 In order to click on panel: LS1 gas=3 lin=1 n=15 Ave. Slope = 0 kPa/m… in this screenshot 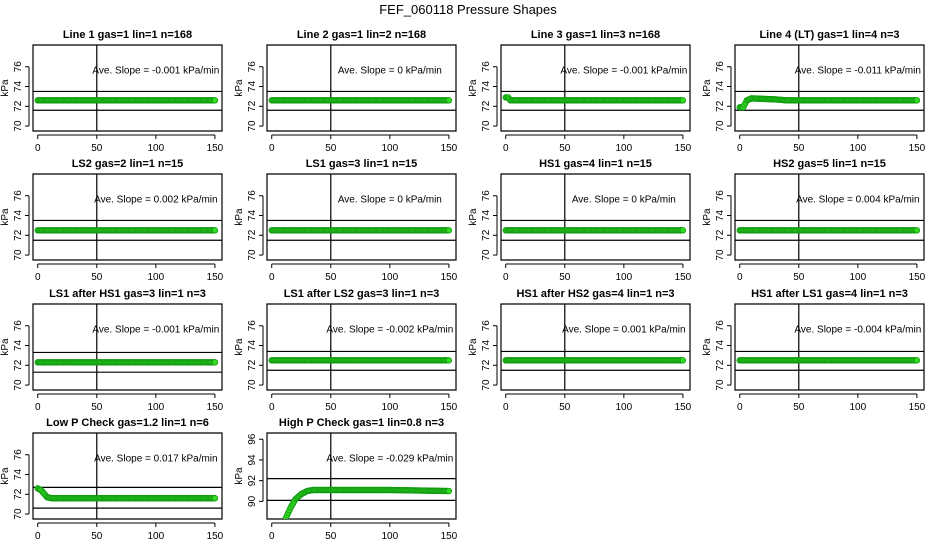, I will do `click(346, 220)`.